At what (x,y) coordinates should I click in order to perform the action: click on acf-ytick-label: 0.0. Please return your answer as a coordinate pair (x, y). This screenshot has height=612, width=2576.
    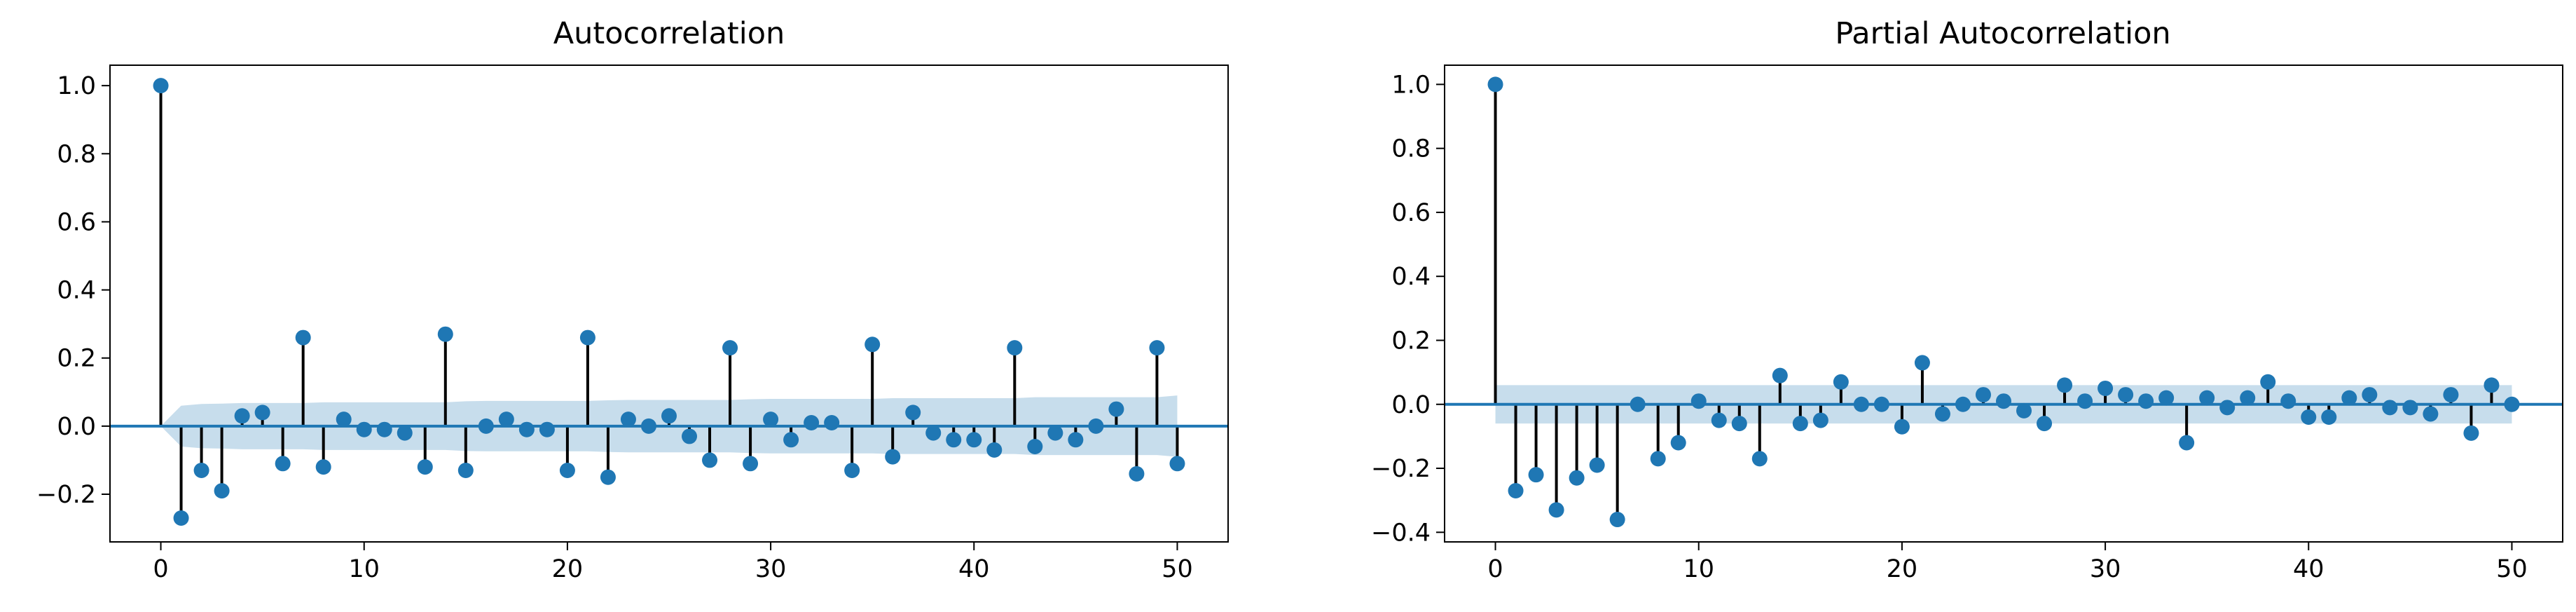
    Looking at the image, I should click on (76, 427).